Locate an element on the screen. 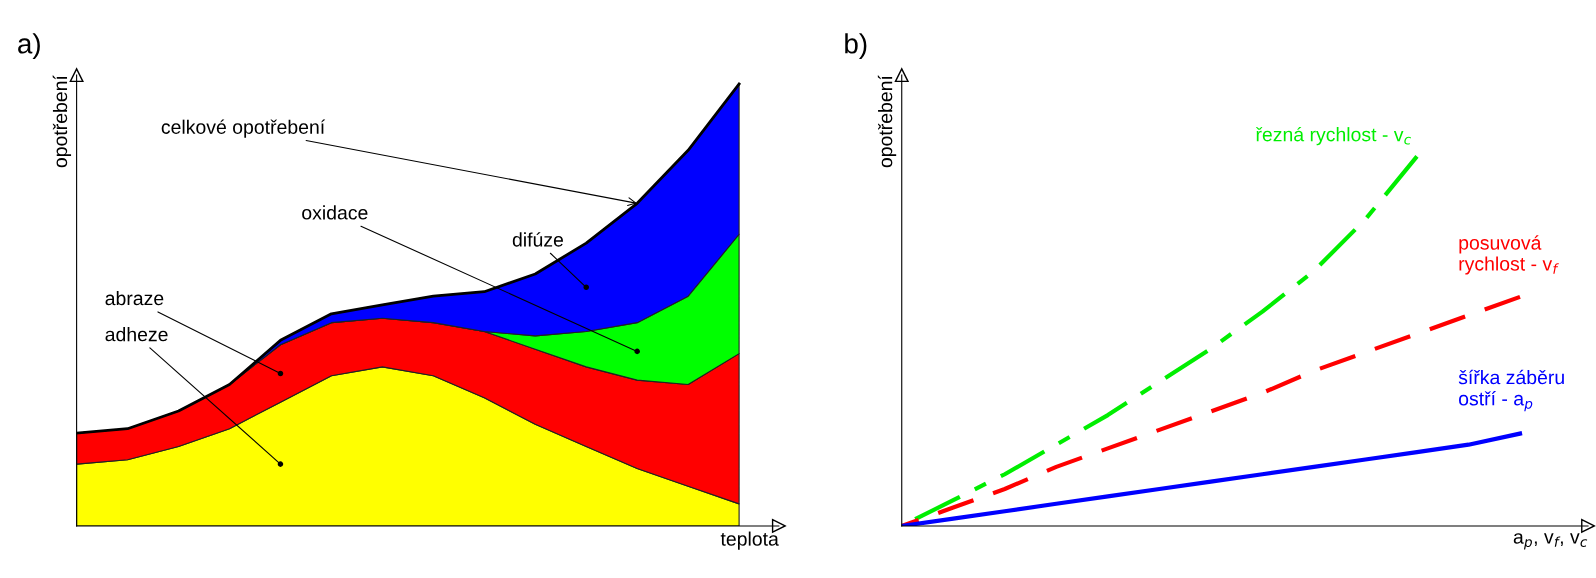 This screenshot has height=578, width=1596. x-axis-title: a$_{p}$, v$_{f}$, v$_{c}$ is located at coordinates (1550, 541).